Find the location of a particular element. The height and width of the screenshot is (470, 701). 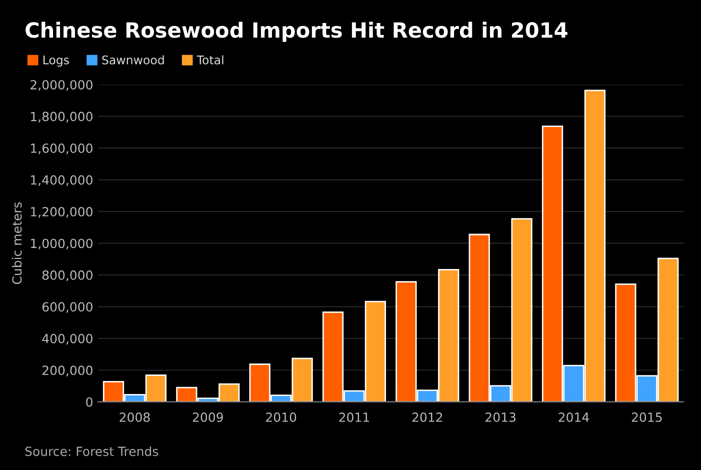

legend-label: Sawnwood is located at coordinates (133, 59).